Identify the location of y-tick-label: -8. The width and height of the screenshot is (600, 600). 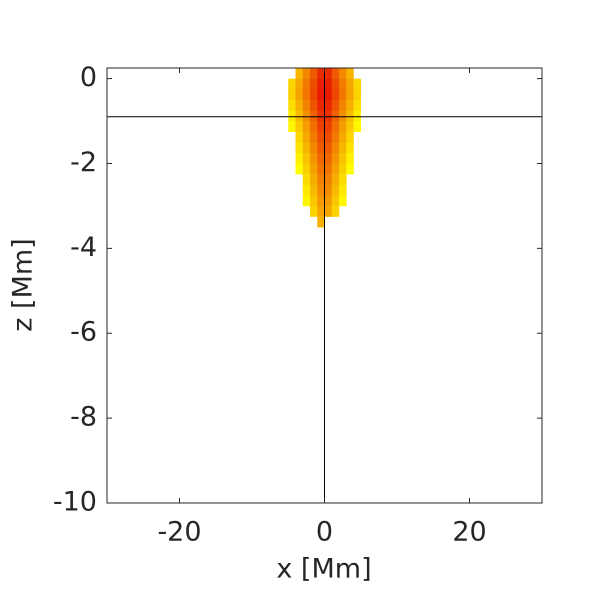
(83, 417).